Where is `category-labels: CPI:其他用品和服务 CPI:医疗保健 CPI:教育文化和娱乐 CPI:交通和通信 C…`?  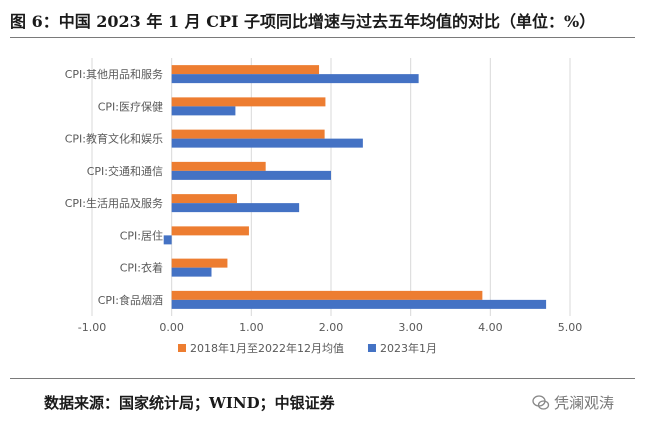 category-labels: CPI:其他用品和服务 CPI:医疗保健 CPI:教育文化和娱乐 CPI:交通和通信 C… is located at coordinates (114, 187).